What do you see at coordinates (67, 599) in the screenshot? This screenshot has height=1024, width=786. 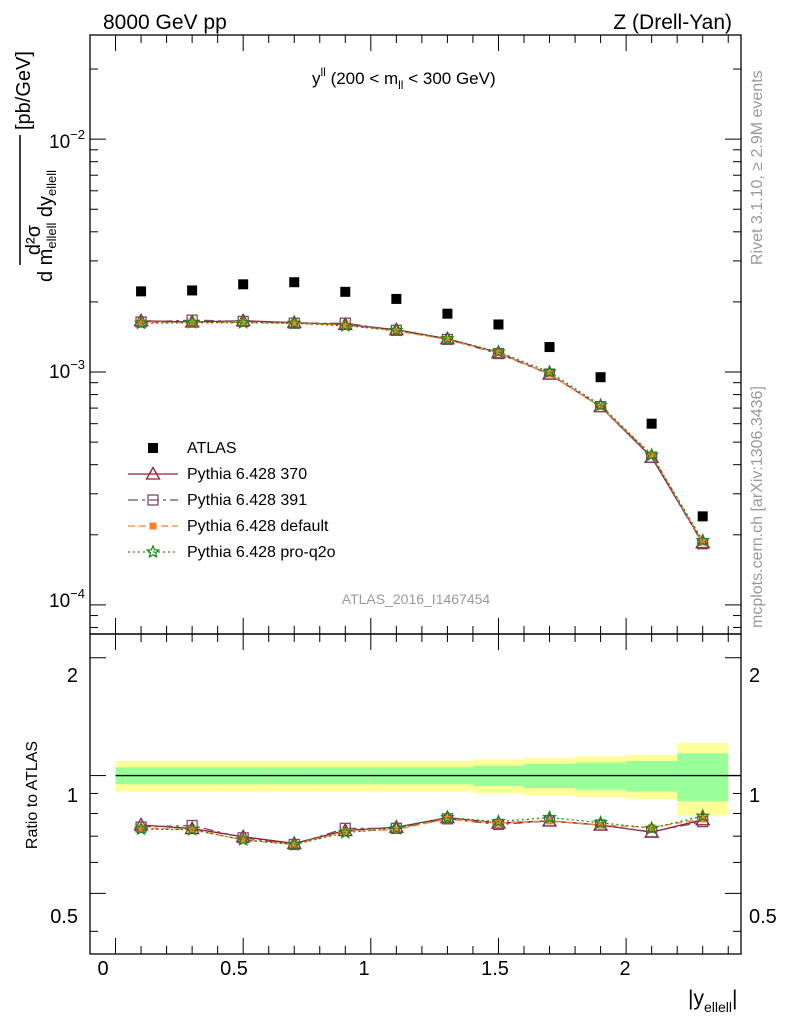 I see `main-tick-label-1e-4: 10⁻⁴` at bounding box center [67, 599].